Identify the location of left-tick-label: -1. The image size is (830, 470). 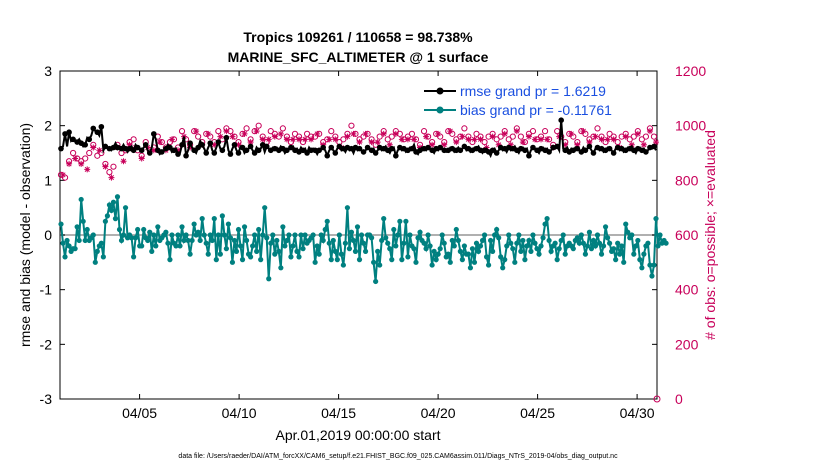
(46, 290).